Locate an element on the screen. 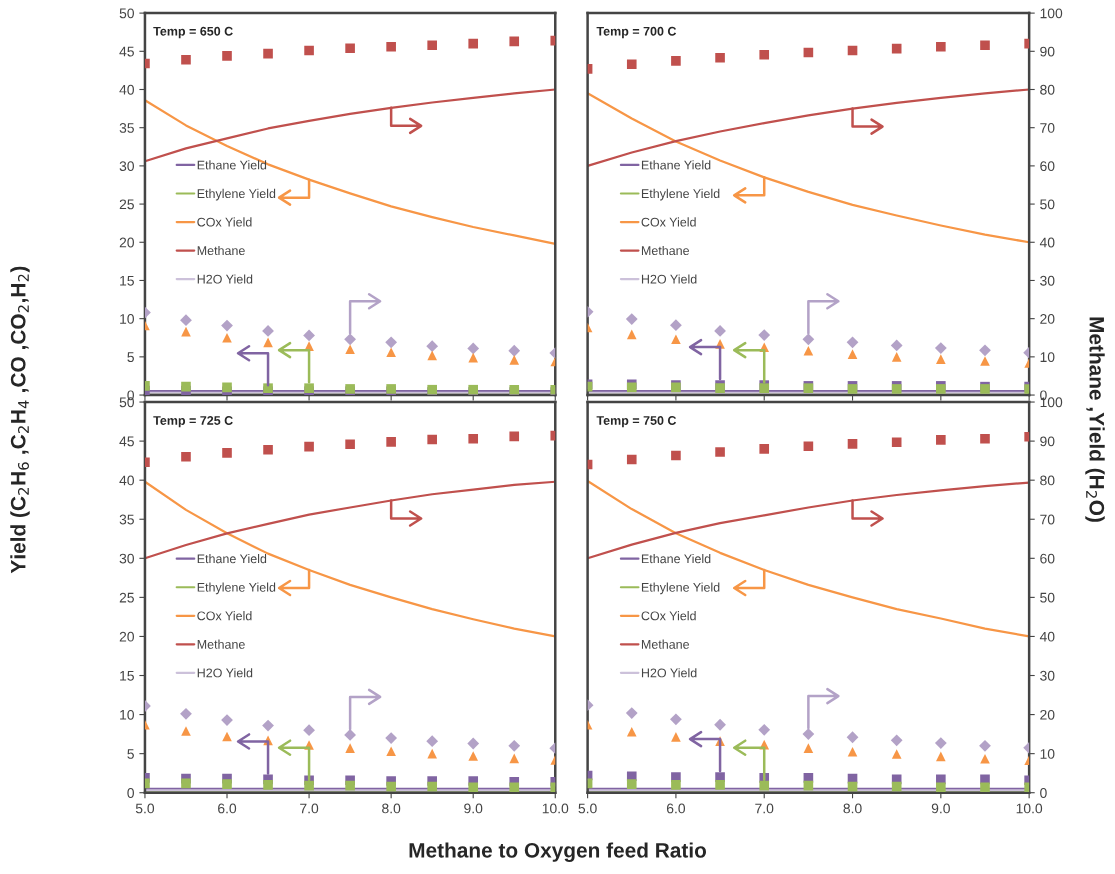  y2-axis-title: Methane ,Yield (H$_{2}$O) is located at coordinates (1095, 419).